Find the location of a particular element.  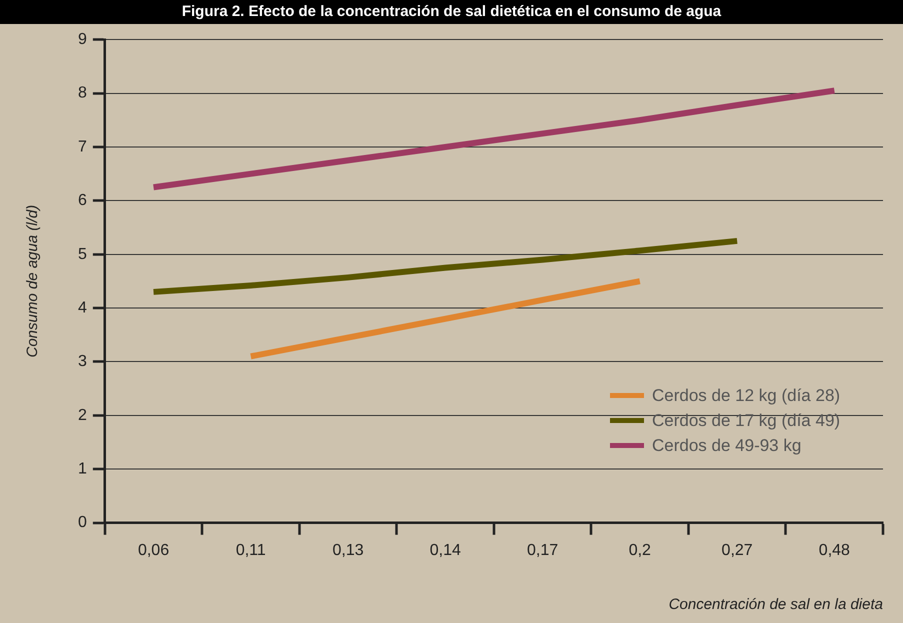

x-axis-title: Concentración de sal en la dieta is located at coordinates (775, 605).